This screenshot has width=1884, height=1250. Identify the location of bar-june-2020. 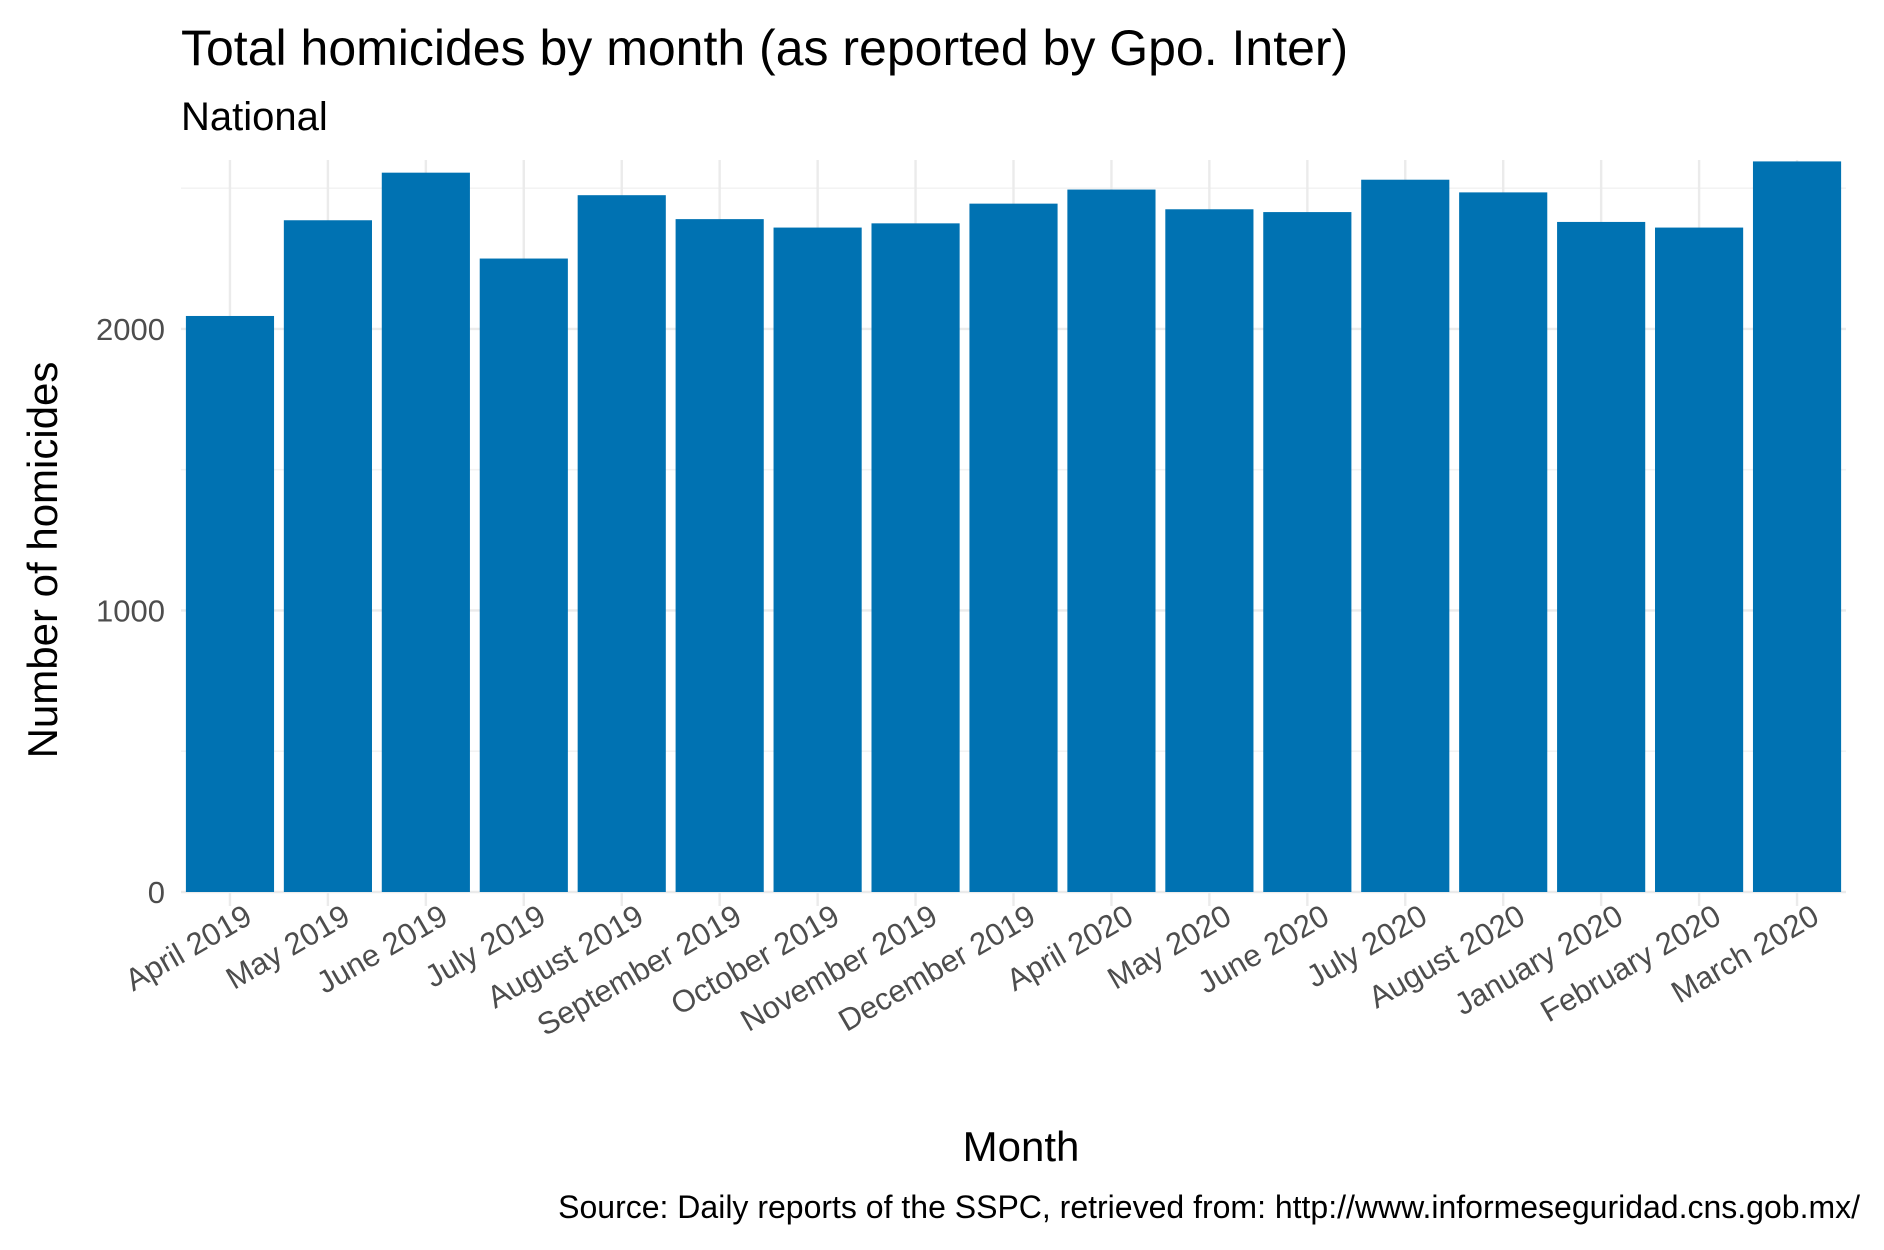
(1307, 552).